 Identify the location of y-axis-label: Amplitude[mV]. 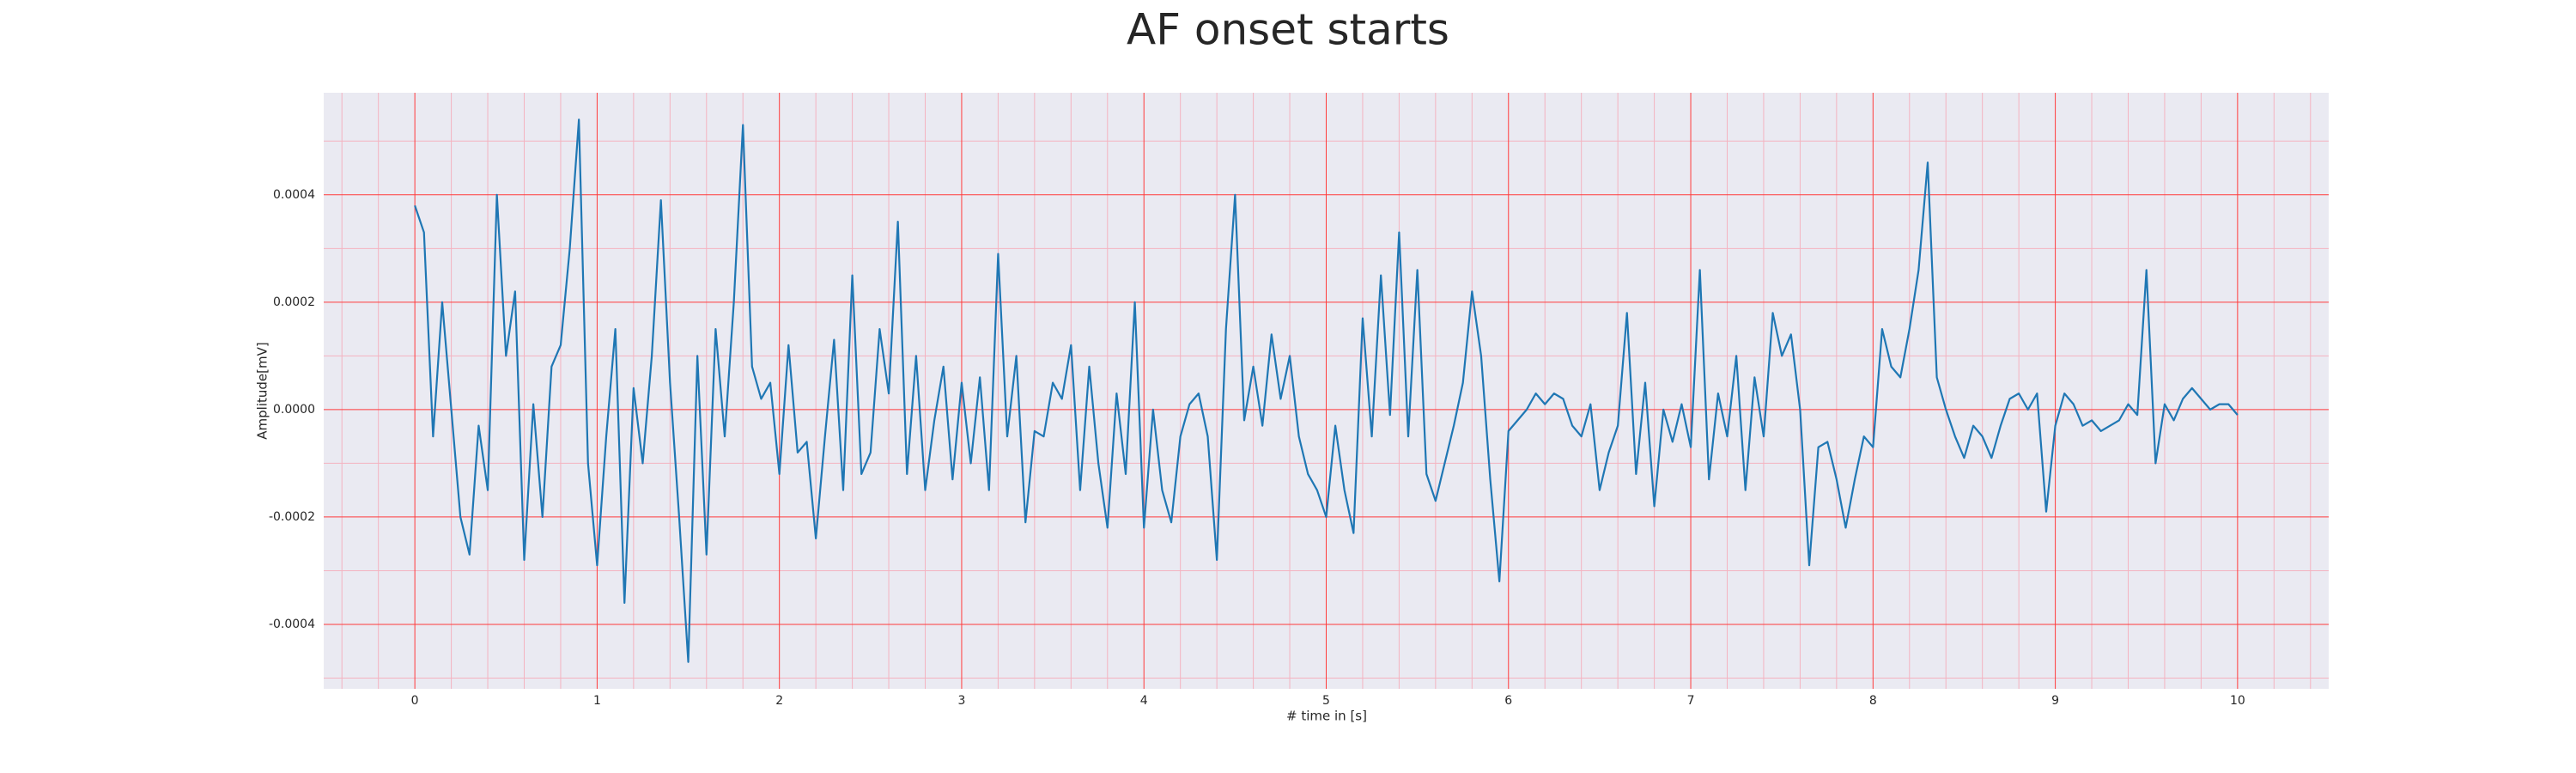
(262, 390).